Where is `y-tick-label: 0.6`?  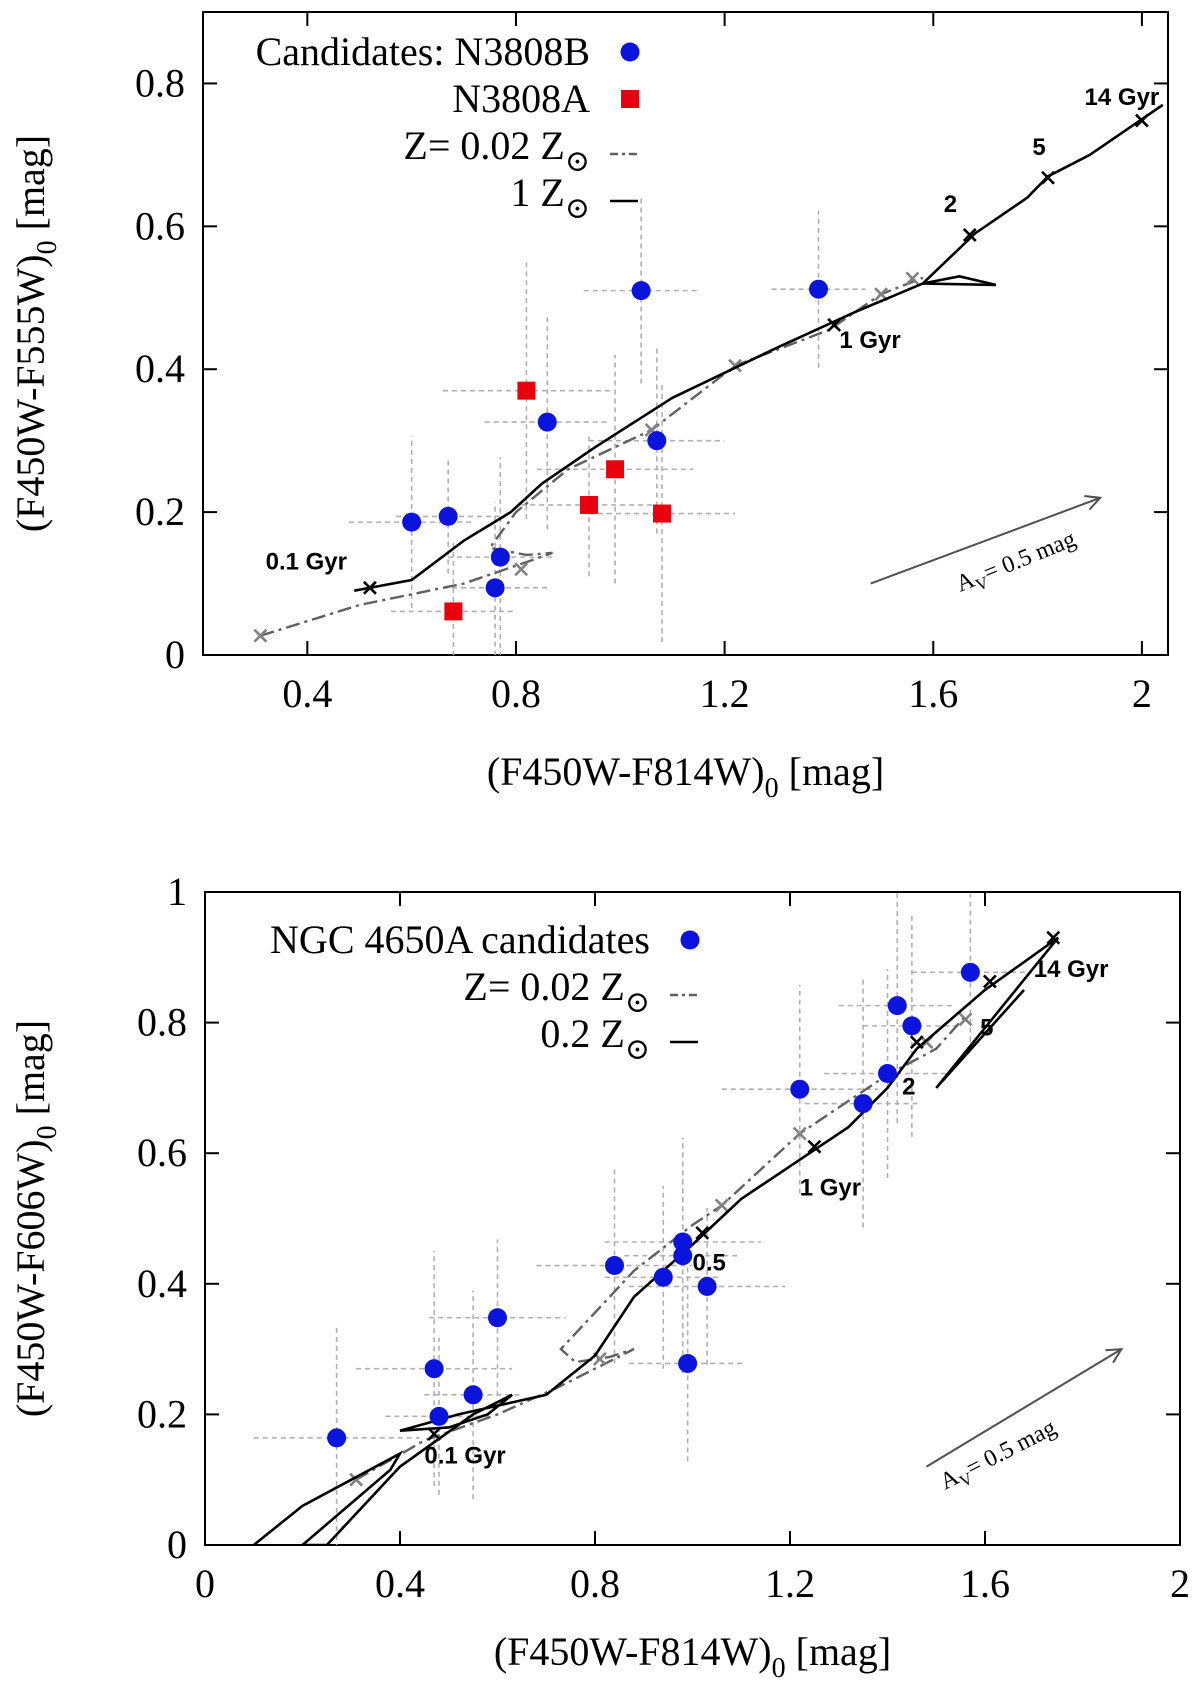
y-tick-label: 0.6 is located at coordinates (162, 1152).